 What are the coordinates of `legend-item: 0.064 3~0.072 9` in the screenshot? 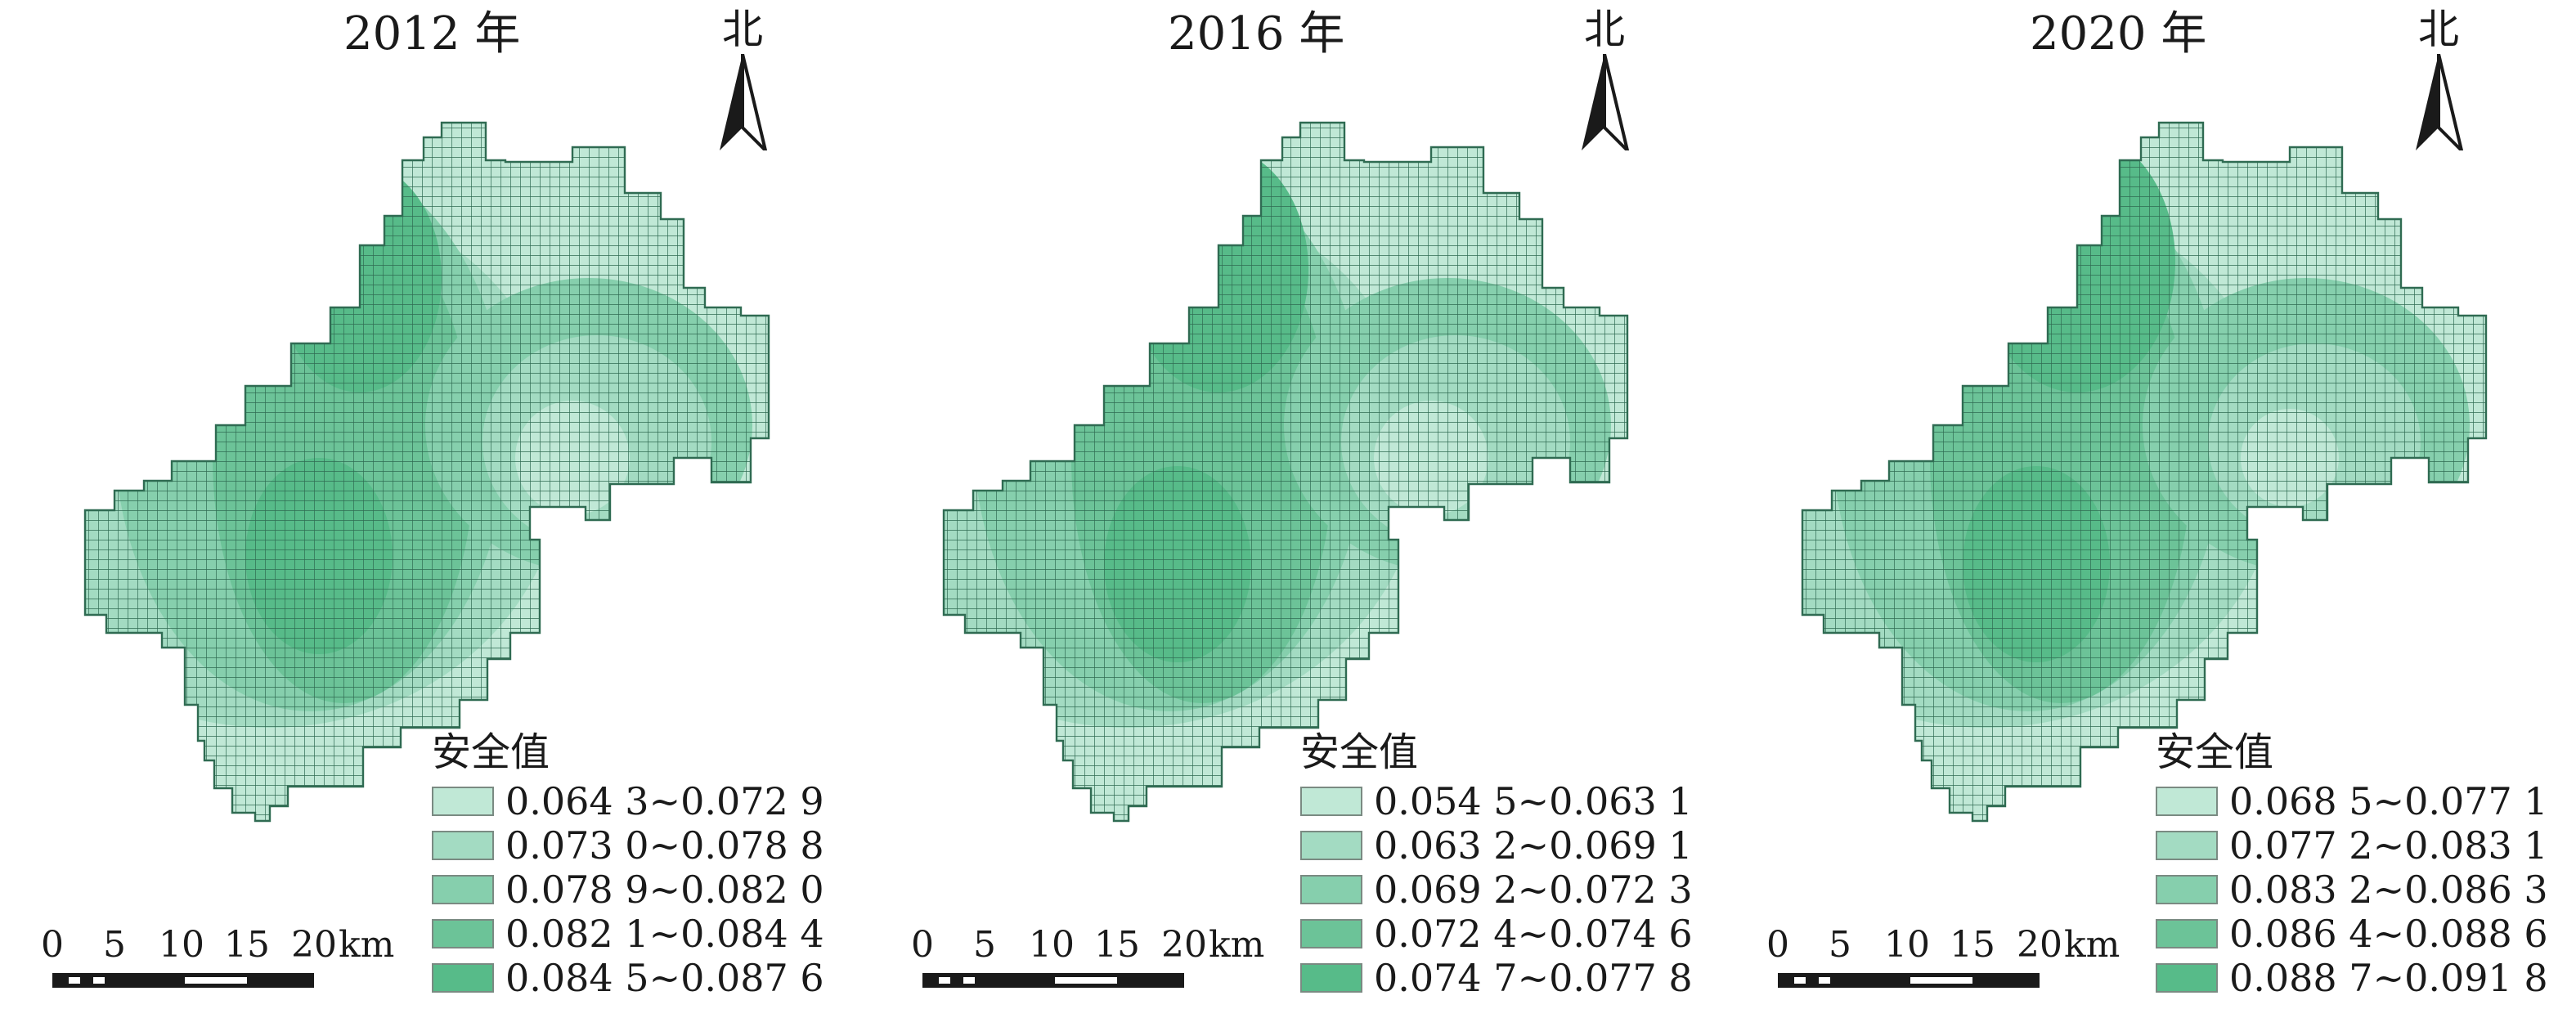 It's located at (677, 801).